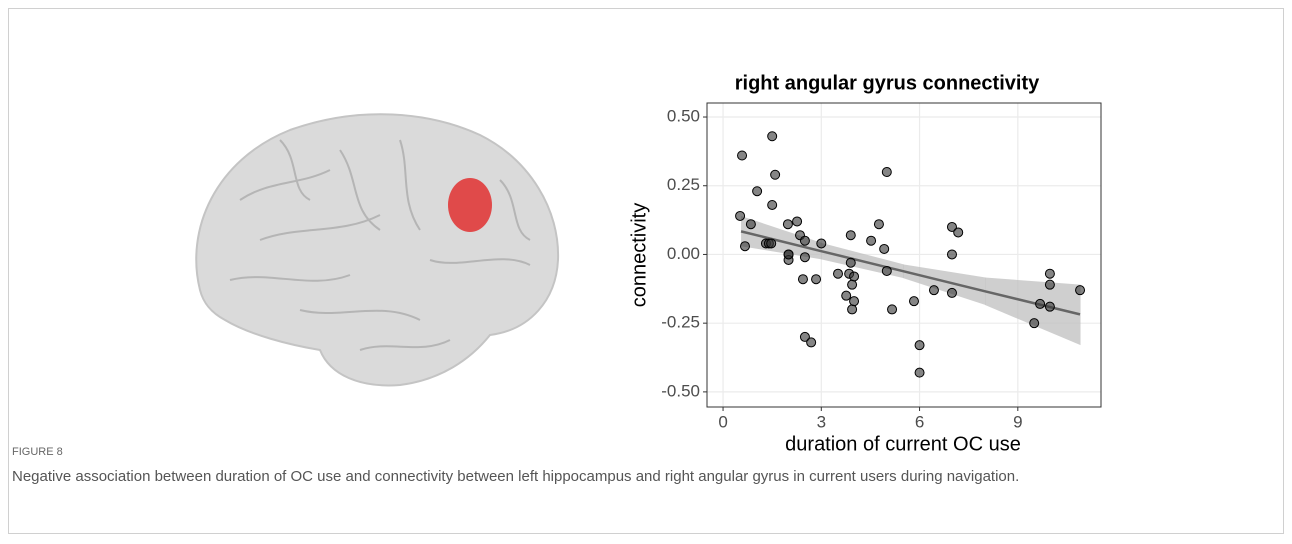  Describe the element at coordinates (887, 83) in the screenshot. I see `chart-title: right angular gyrus connectivity` at that location.